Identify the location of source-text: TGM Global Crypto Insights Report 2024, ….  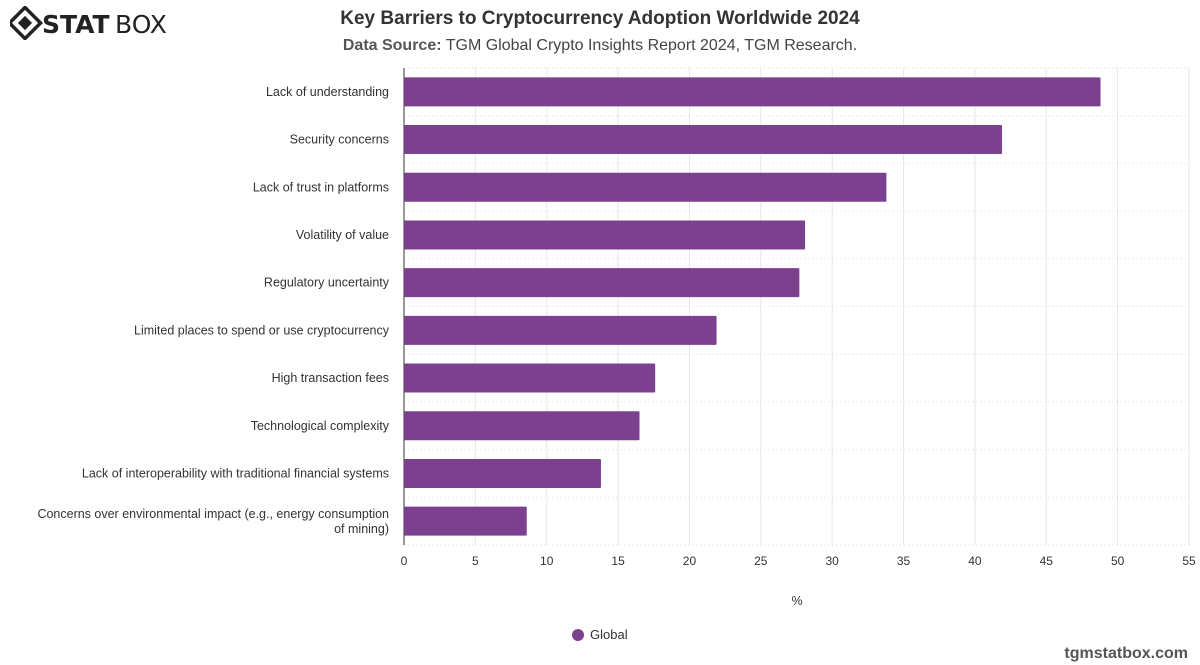
(651, 45).